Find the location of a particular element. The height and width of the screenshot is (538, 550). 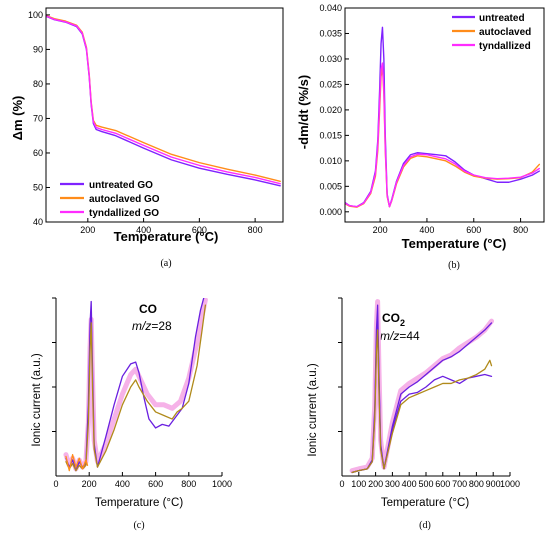

legend-label-autoclaved: autoclaved is located at coordinates (505, 32).